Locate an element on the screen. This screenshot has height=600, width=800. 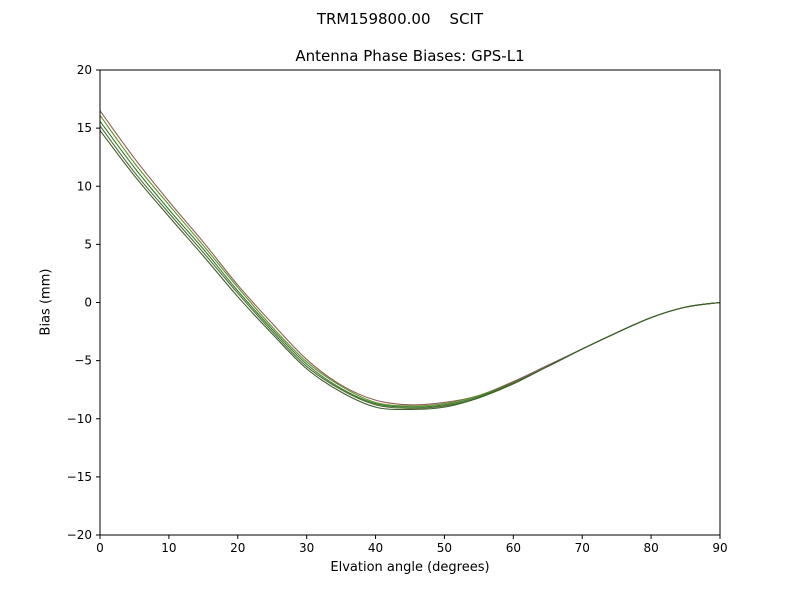
y-tick-label: −10 is located at coordinates (79, 419).